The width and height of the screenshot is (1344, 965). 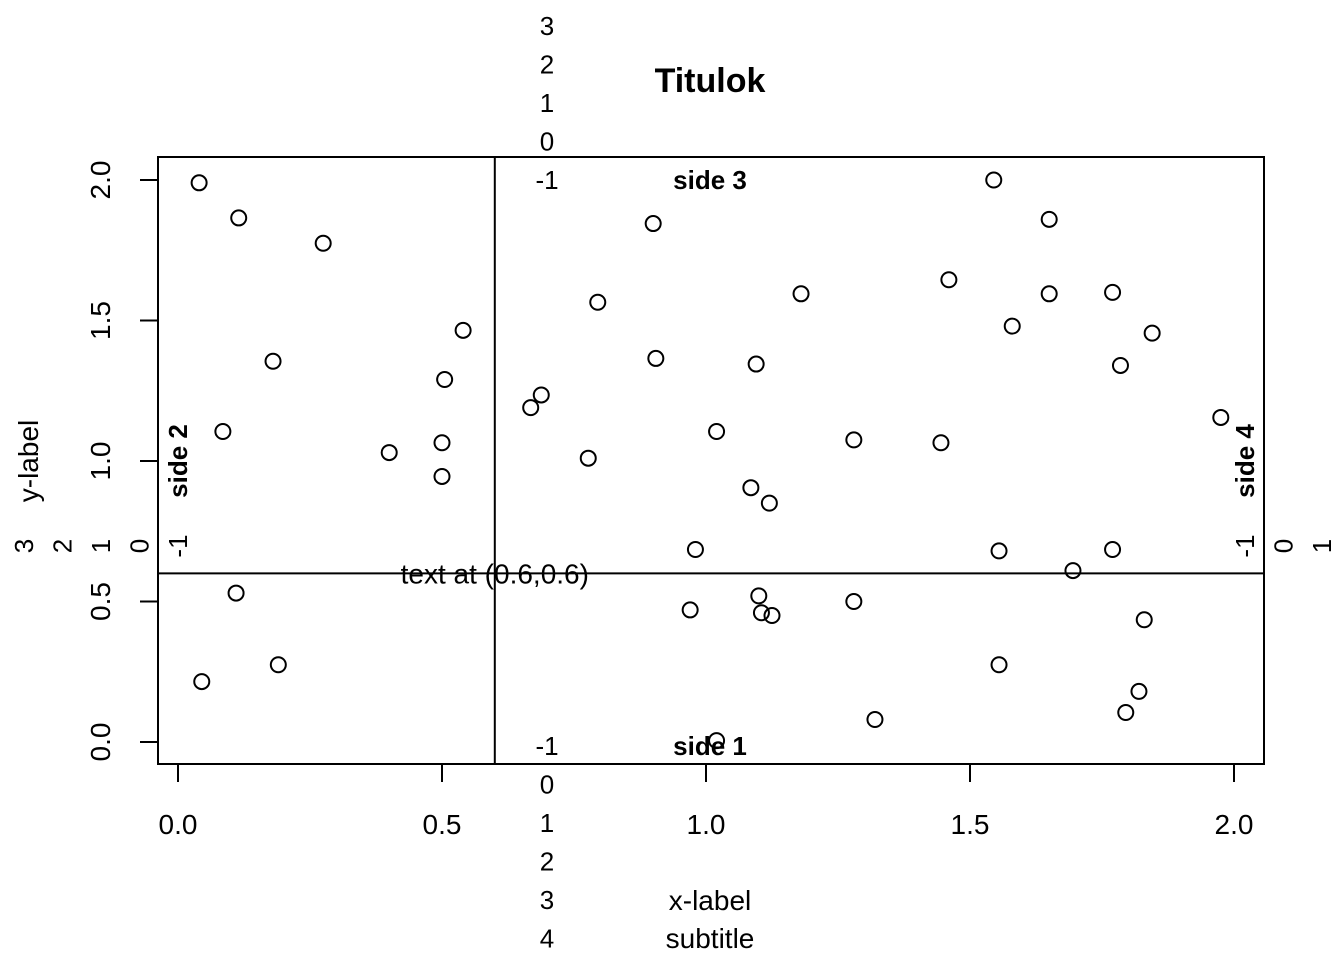 What do you see at coordinates (970, 824) in the screenshot?
I see `x-tick-label: 1.5` at bounding box center [970, 824].